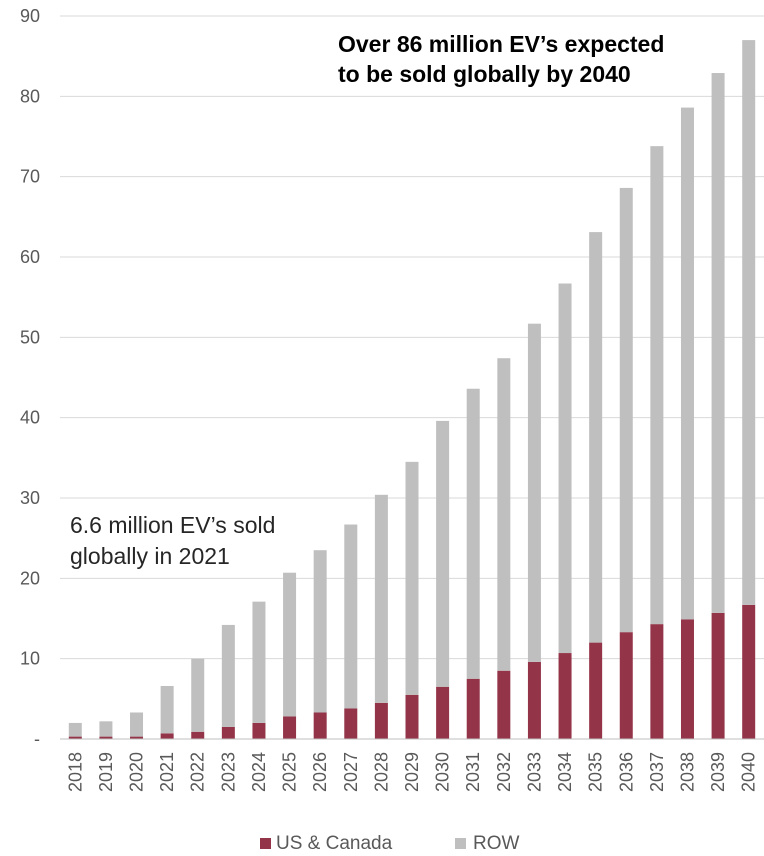 This screenshot has height=856, width=764. Describe the element at coordinates (30, 96) in the screenshot. I see `y-tick-label-80: 80` at that location.